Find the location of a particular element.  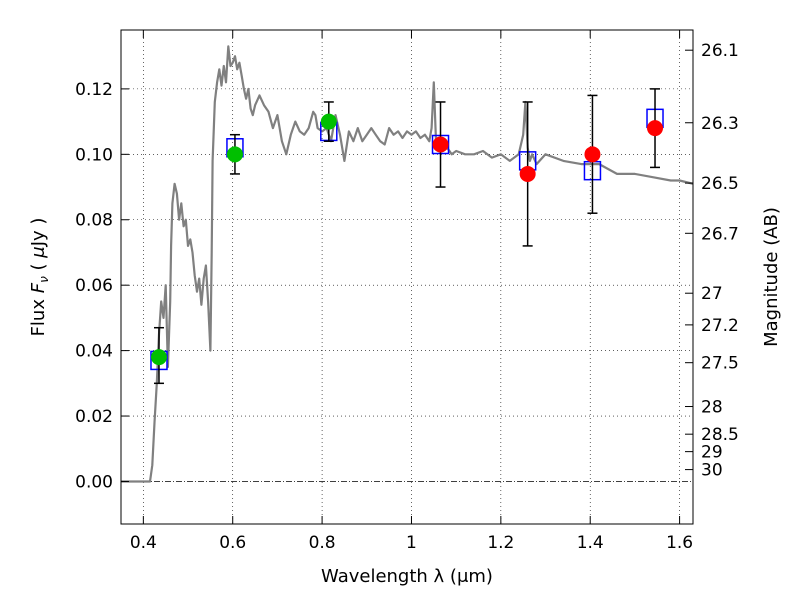

mag-tick-label: 26.7 is located at coordinates (720, 234).